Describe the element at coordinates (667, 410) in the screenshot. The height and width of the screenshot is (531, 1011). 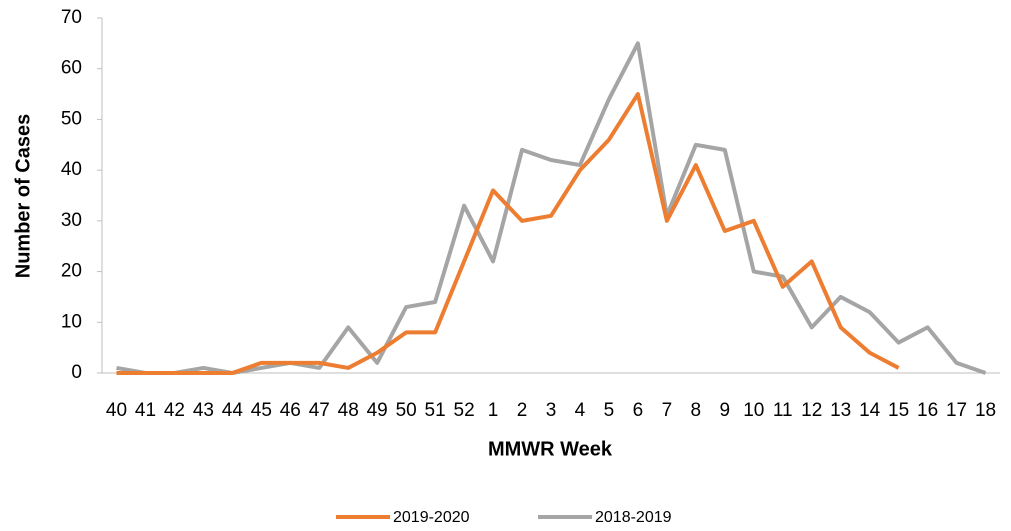
I see `x-tick-label: 7` at that location.